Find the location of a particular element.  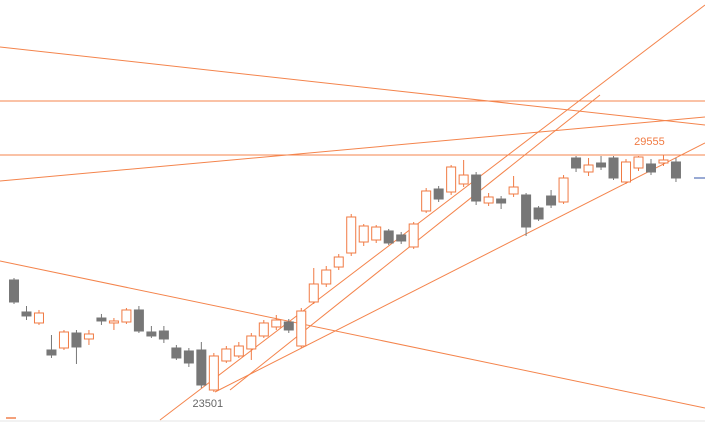

high-label: 29555 is located at coordinates (649, 142).